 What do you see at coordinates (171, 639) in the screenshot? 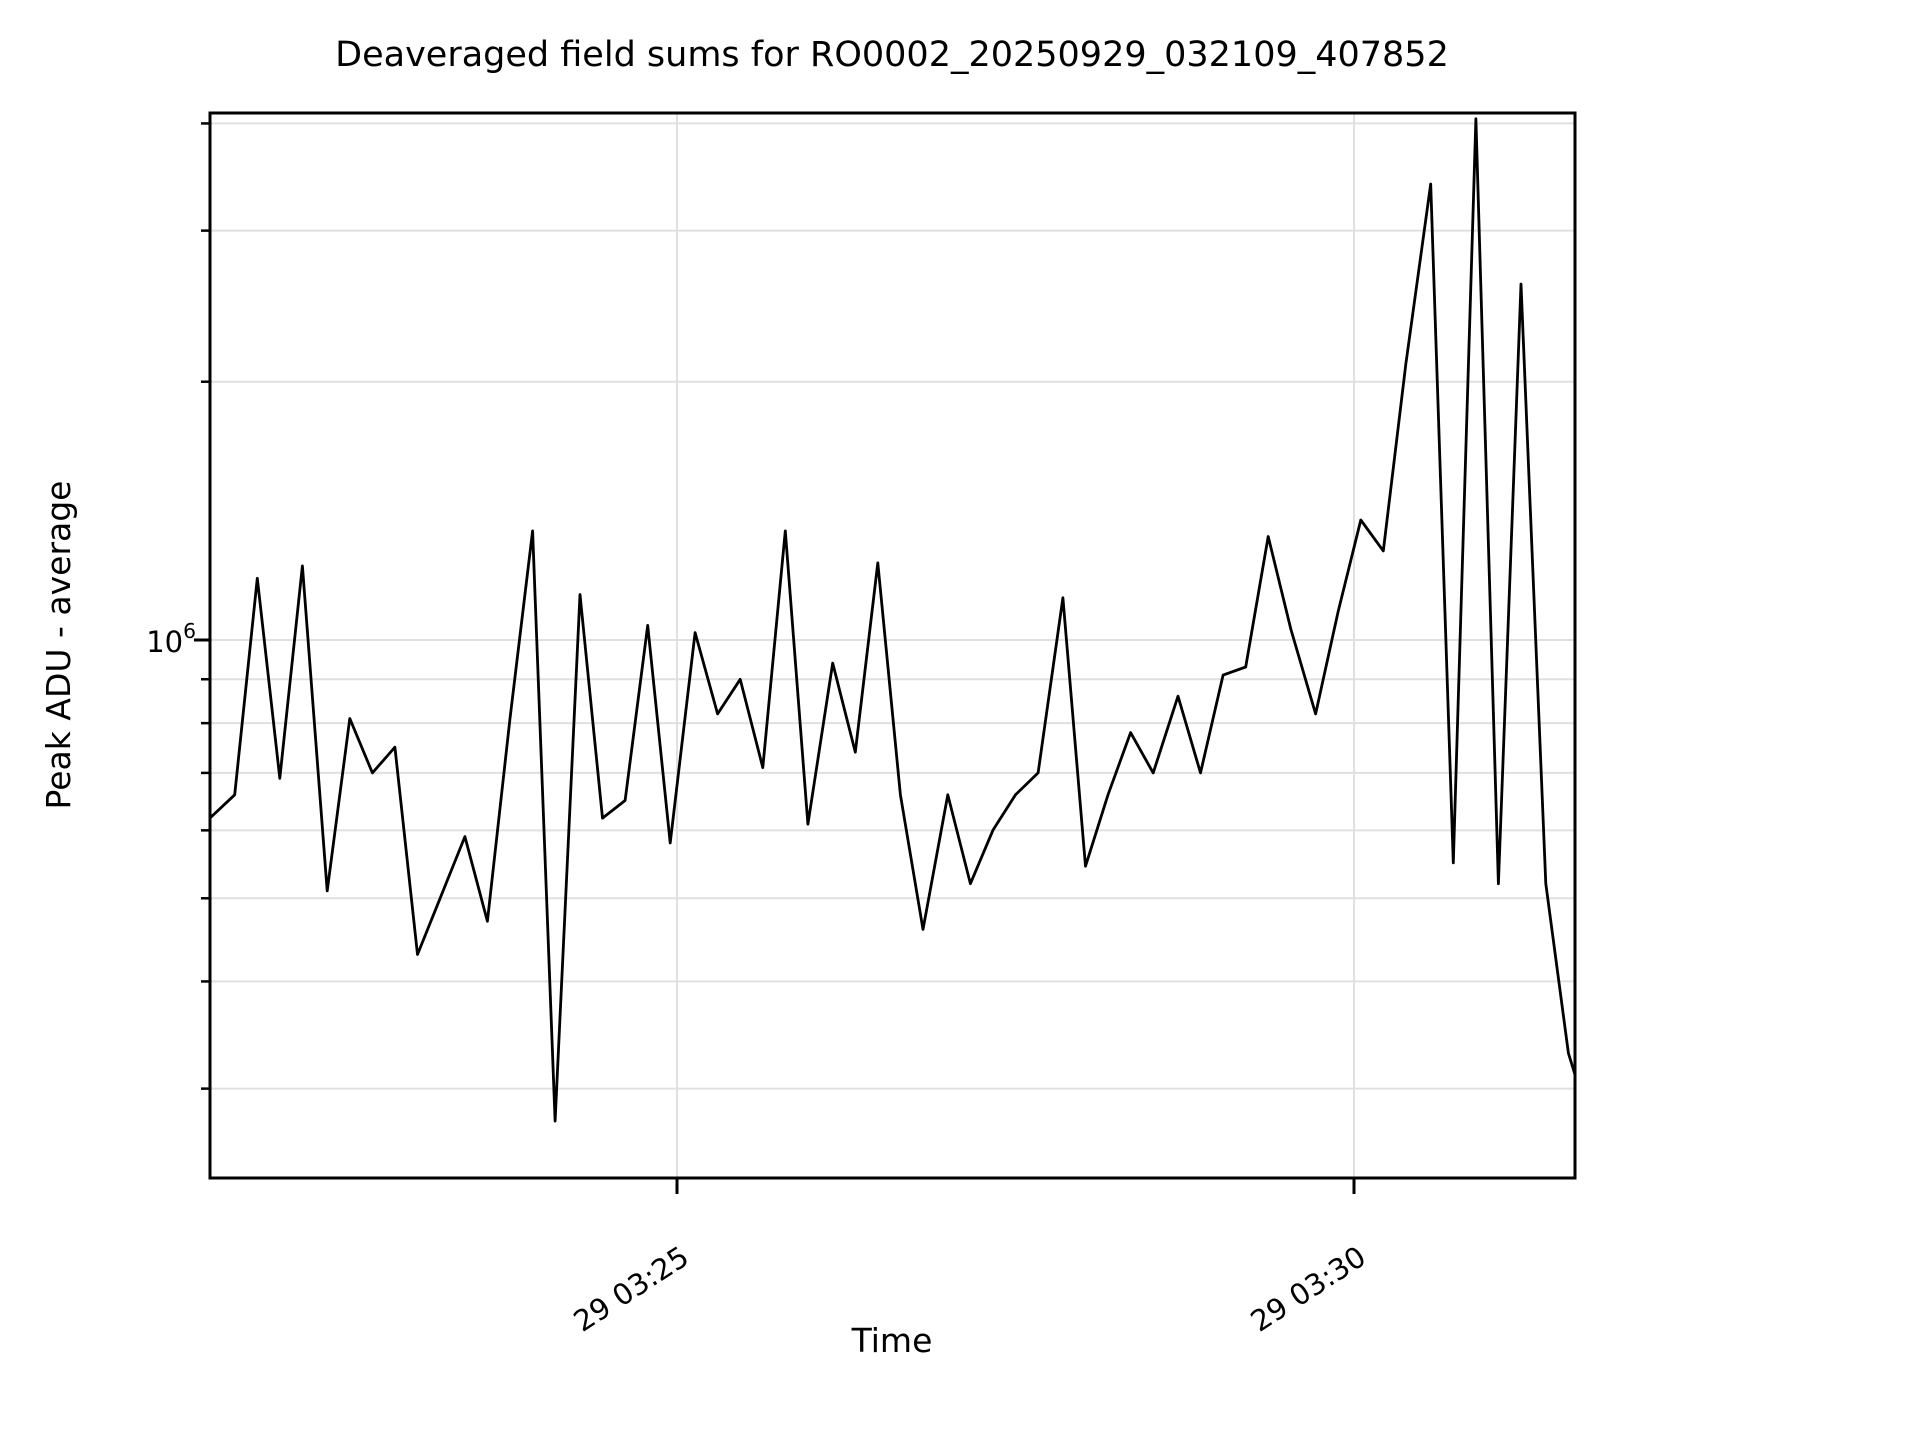
I see `y-tick-label-1e6: 106` at bounding box center [171, 639].